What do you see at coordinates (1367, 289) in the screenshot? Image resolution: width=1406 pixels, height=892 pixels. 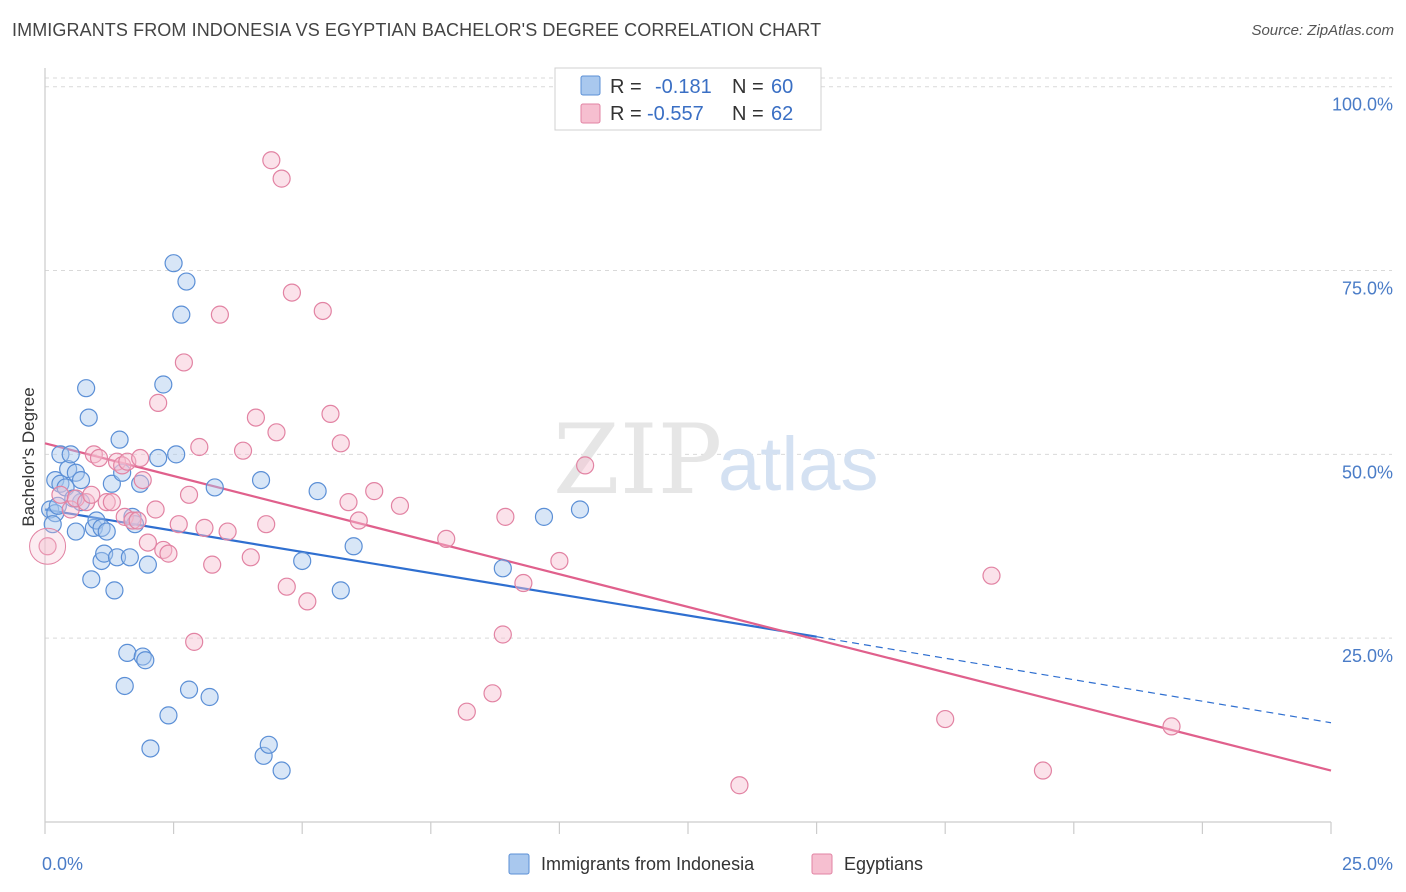 I see `y-tick-label-3: 75.0%` at bounding box center [1367, 289].